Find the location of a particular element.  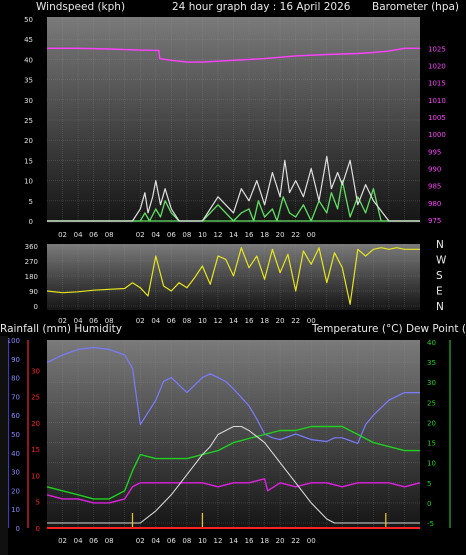

wind-tick-label: 5 is located at coordinates (31, 202).